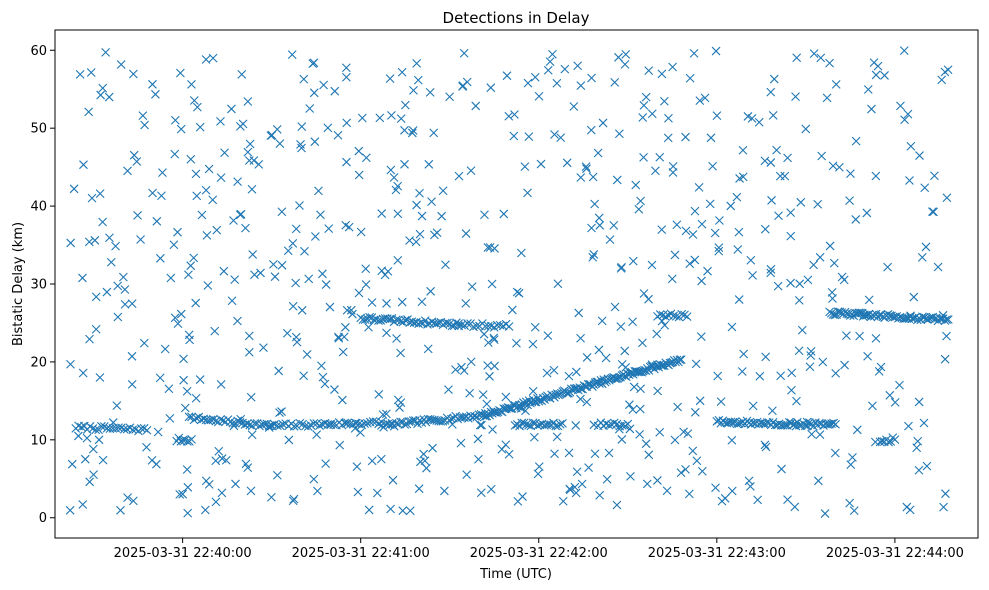 The image size is (989, 590). Describe the element at coordinates (717, 553) in the screenshot. I see `x-tick-label: 2025-03-31 22:43:00` at that location.